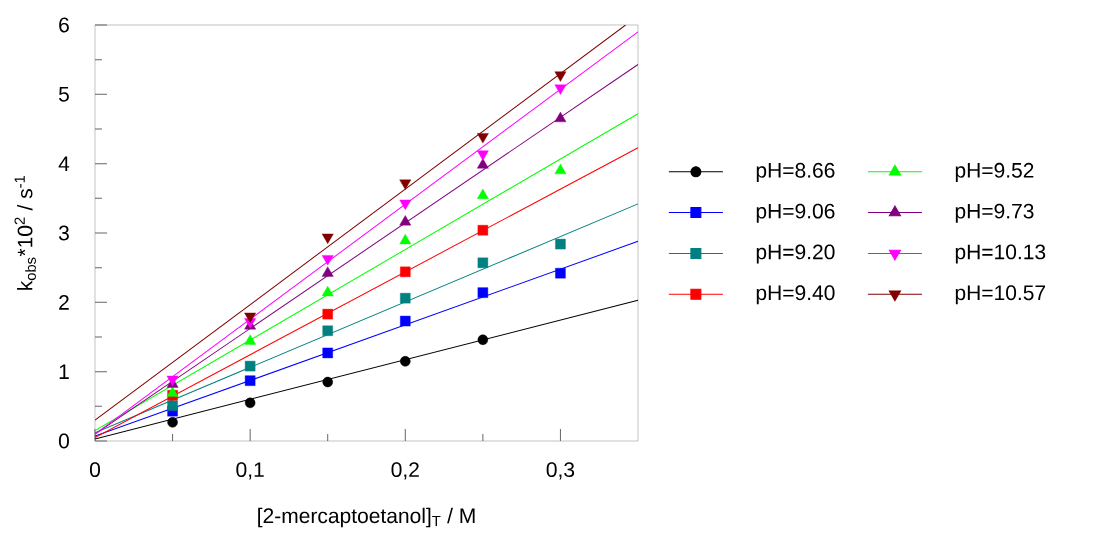 This screenshot has height=543, width=1099. What do you see at coordinates (994, 172) in the screenshot?
I see `legend-label: pH=9.52` at bounding box center [994, 172].